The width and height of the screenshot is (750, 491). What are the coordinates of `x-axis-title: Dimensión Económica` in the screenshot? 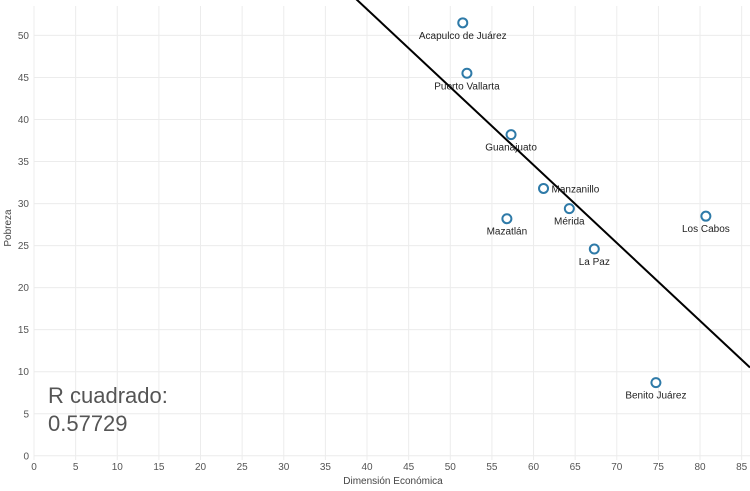 It's located at (393, 481).